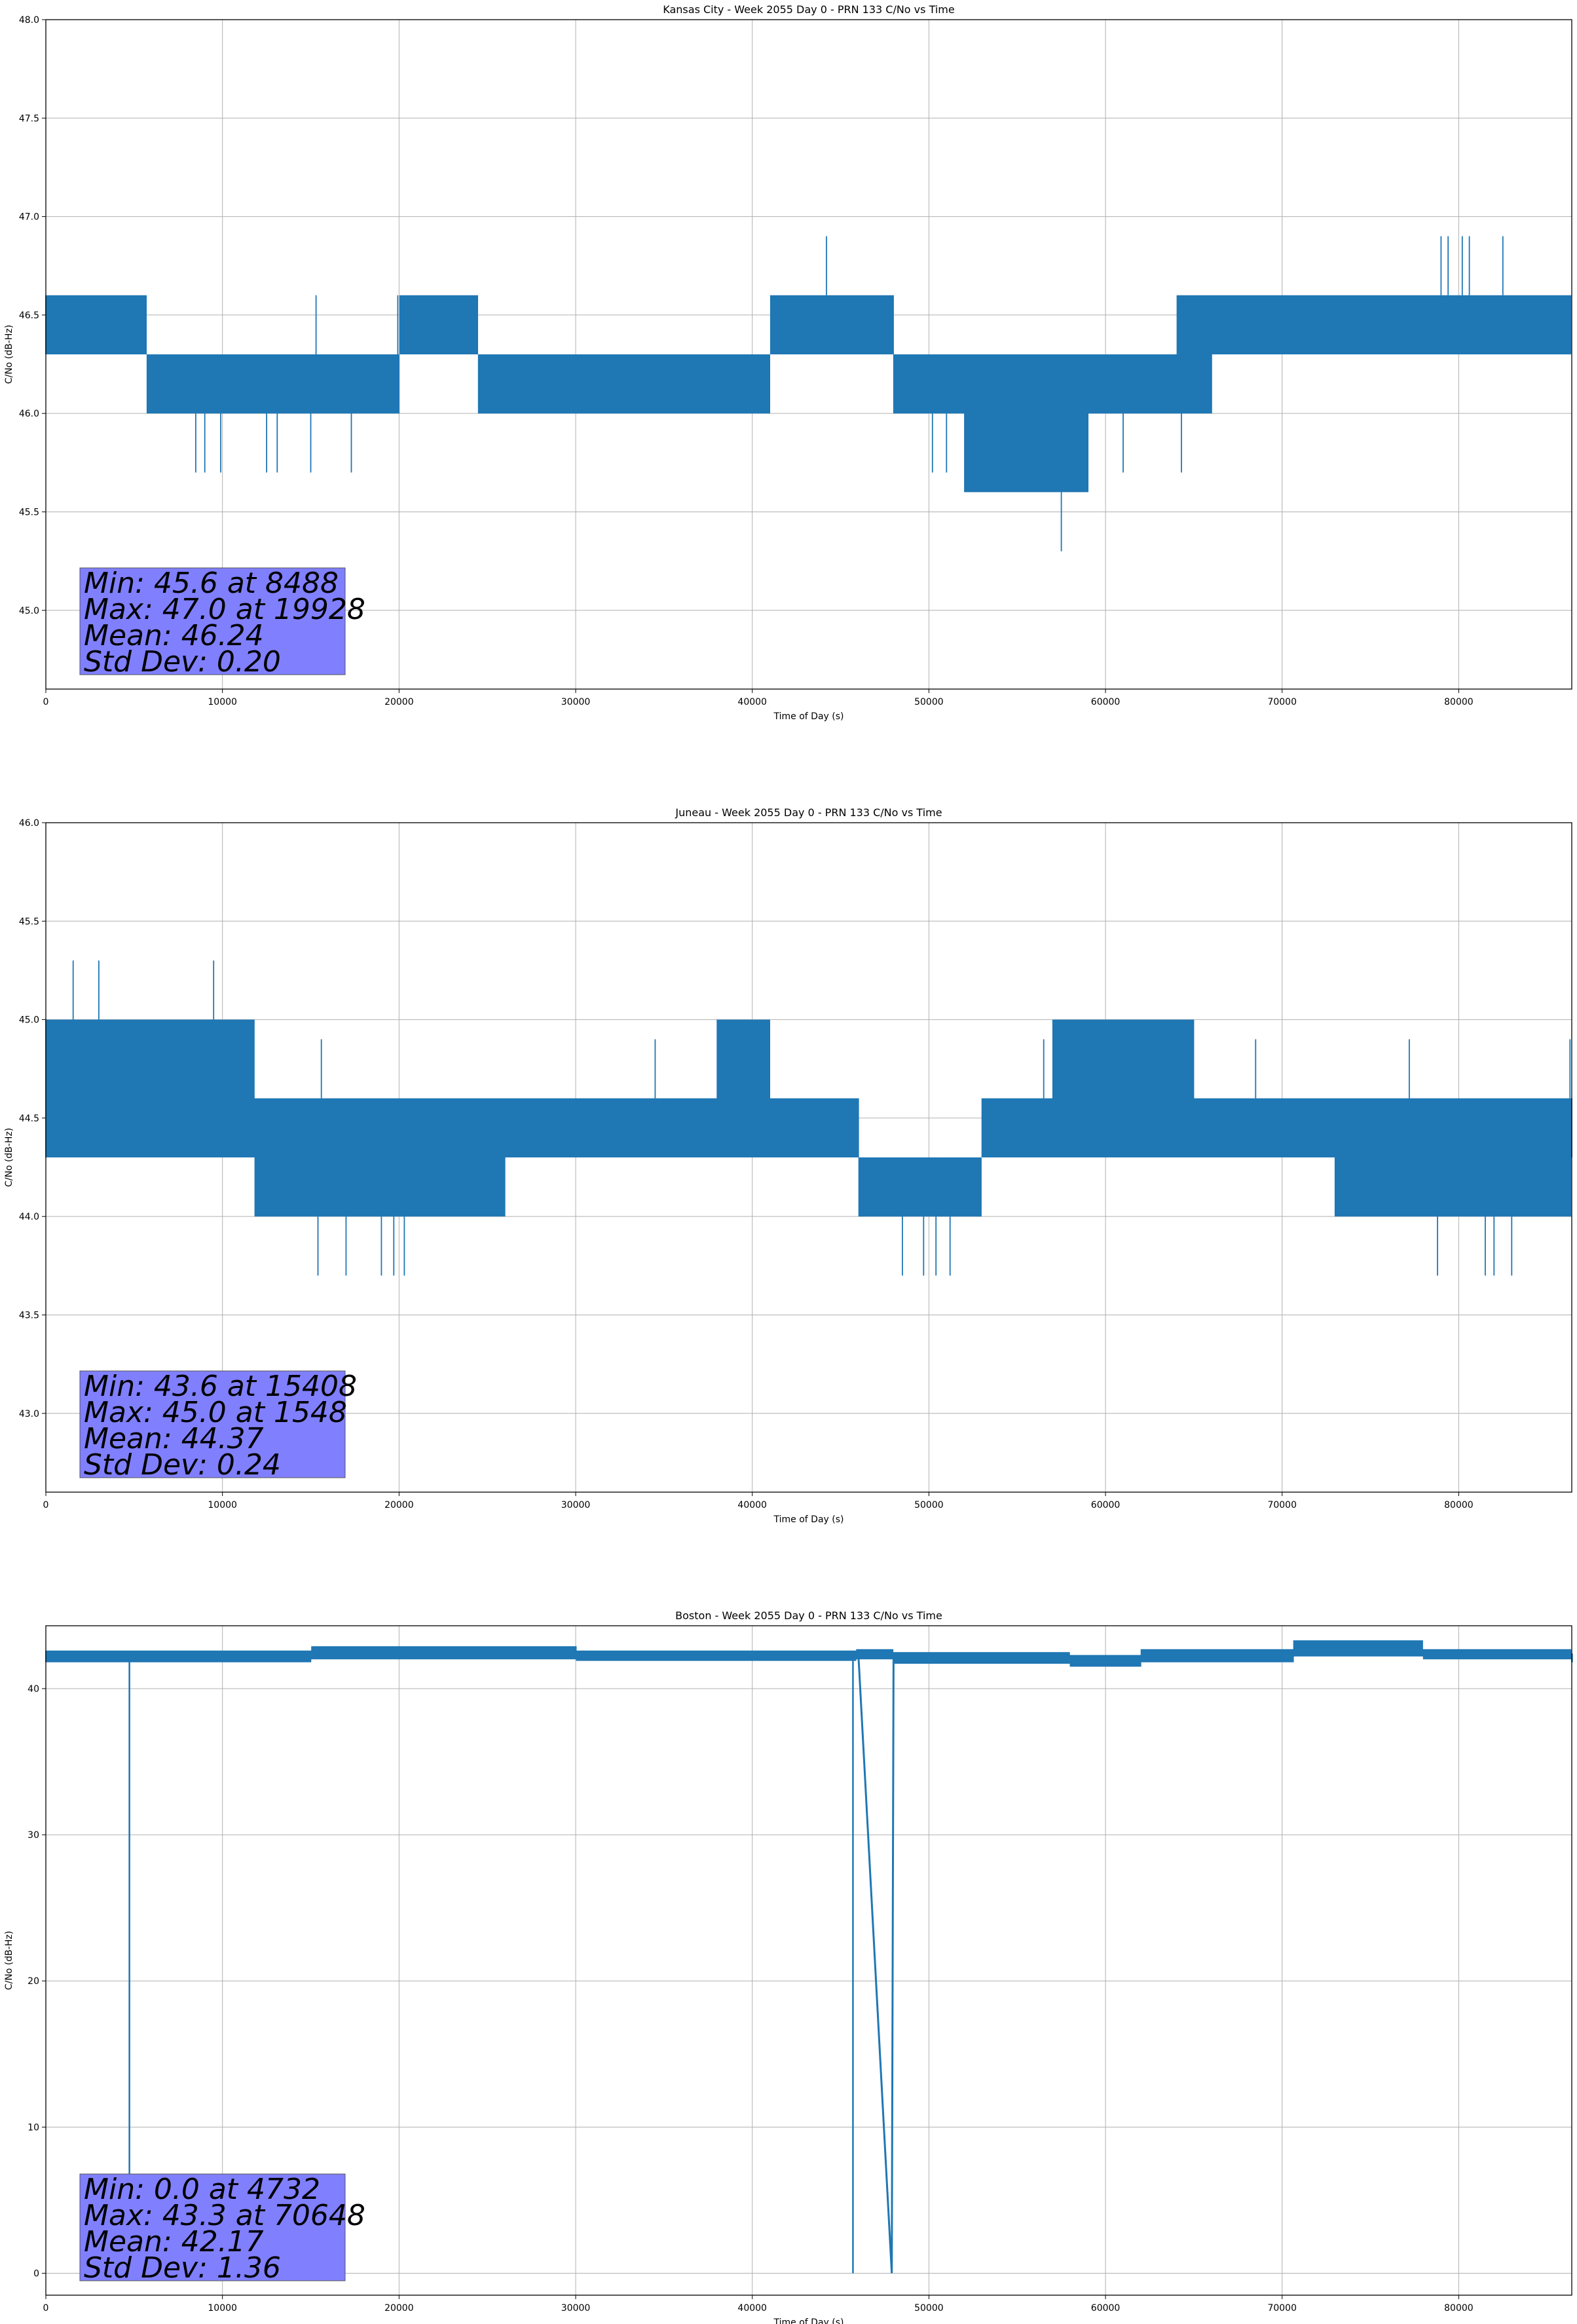  I want to click on dropout-ramp, so click(876, 1963).